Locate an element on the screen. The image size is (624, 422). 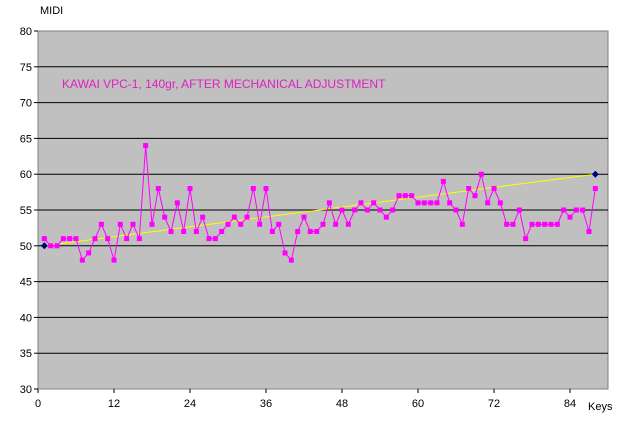
x-tick-labels: 0 12 24 36 48 60 72 84 is located at coordinates (305, 399).